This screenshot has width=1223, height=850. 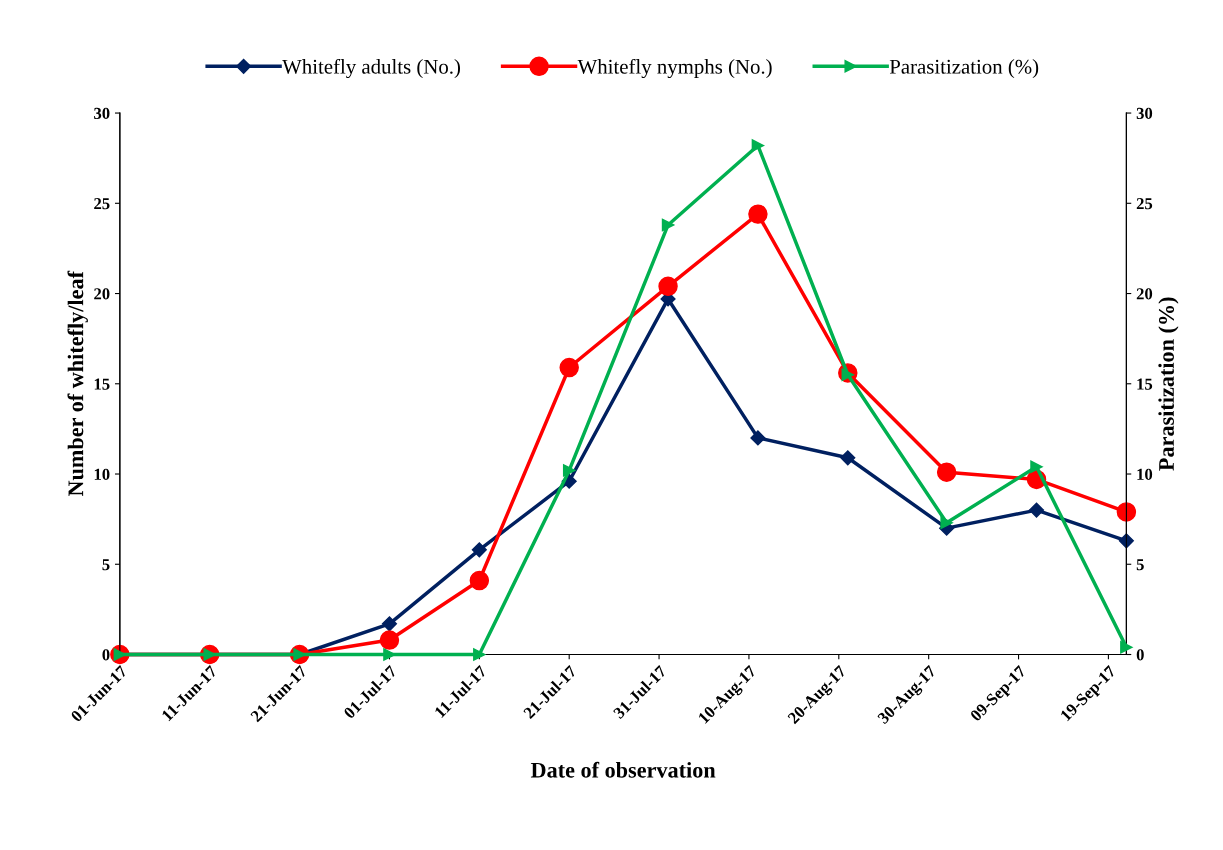 I want to click on legend-label: Whitefly adults (No.), so click(x=371, y=68).